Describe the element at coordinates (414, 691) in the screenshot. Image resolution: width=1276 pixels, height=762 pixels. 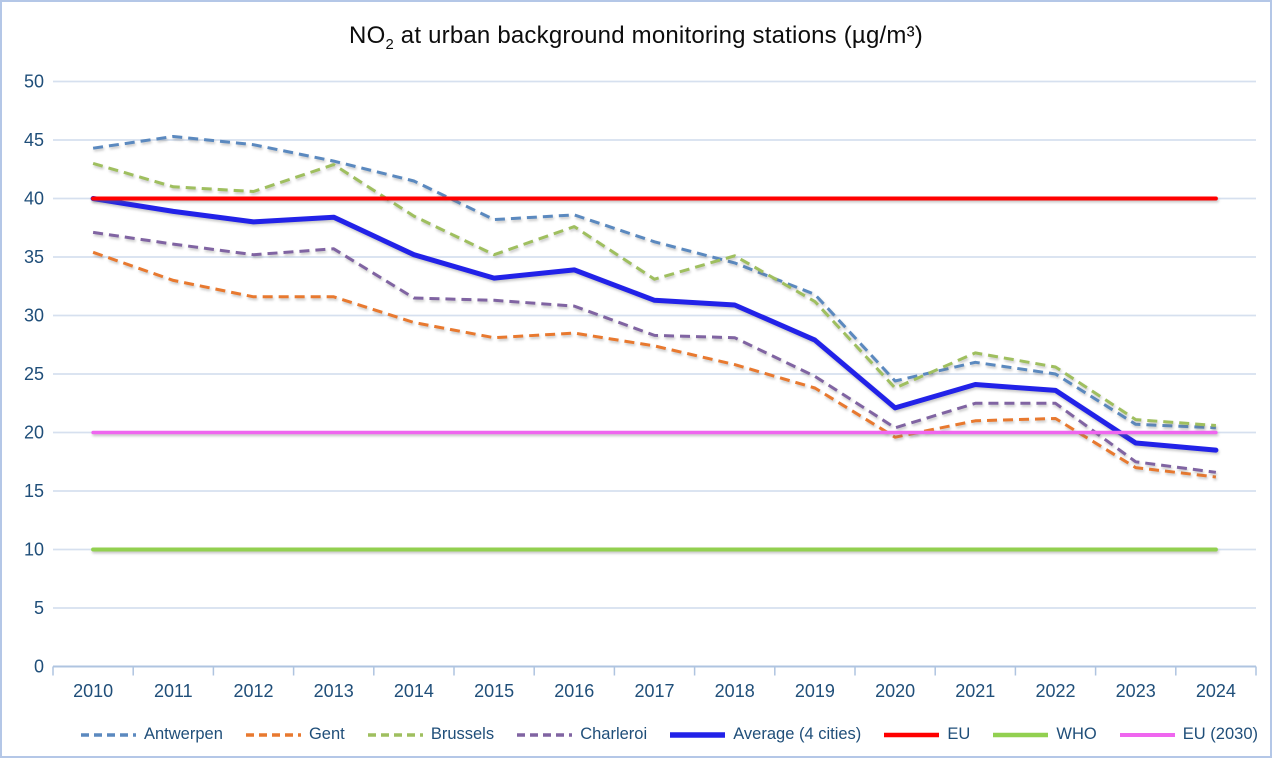
I see `x-tick-label-2014: 2014` at that location.